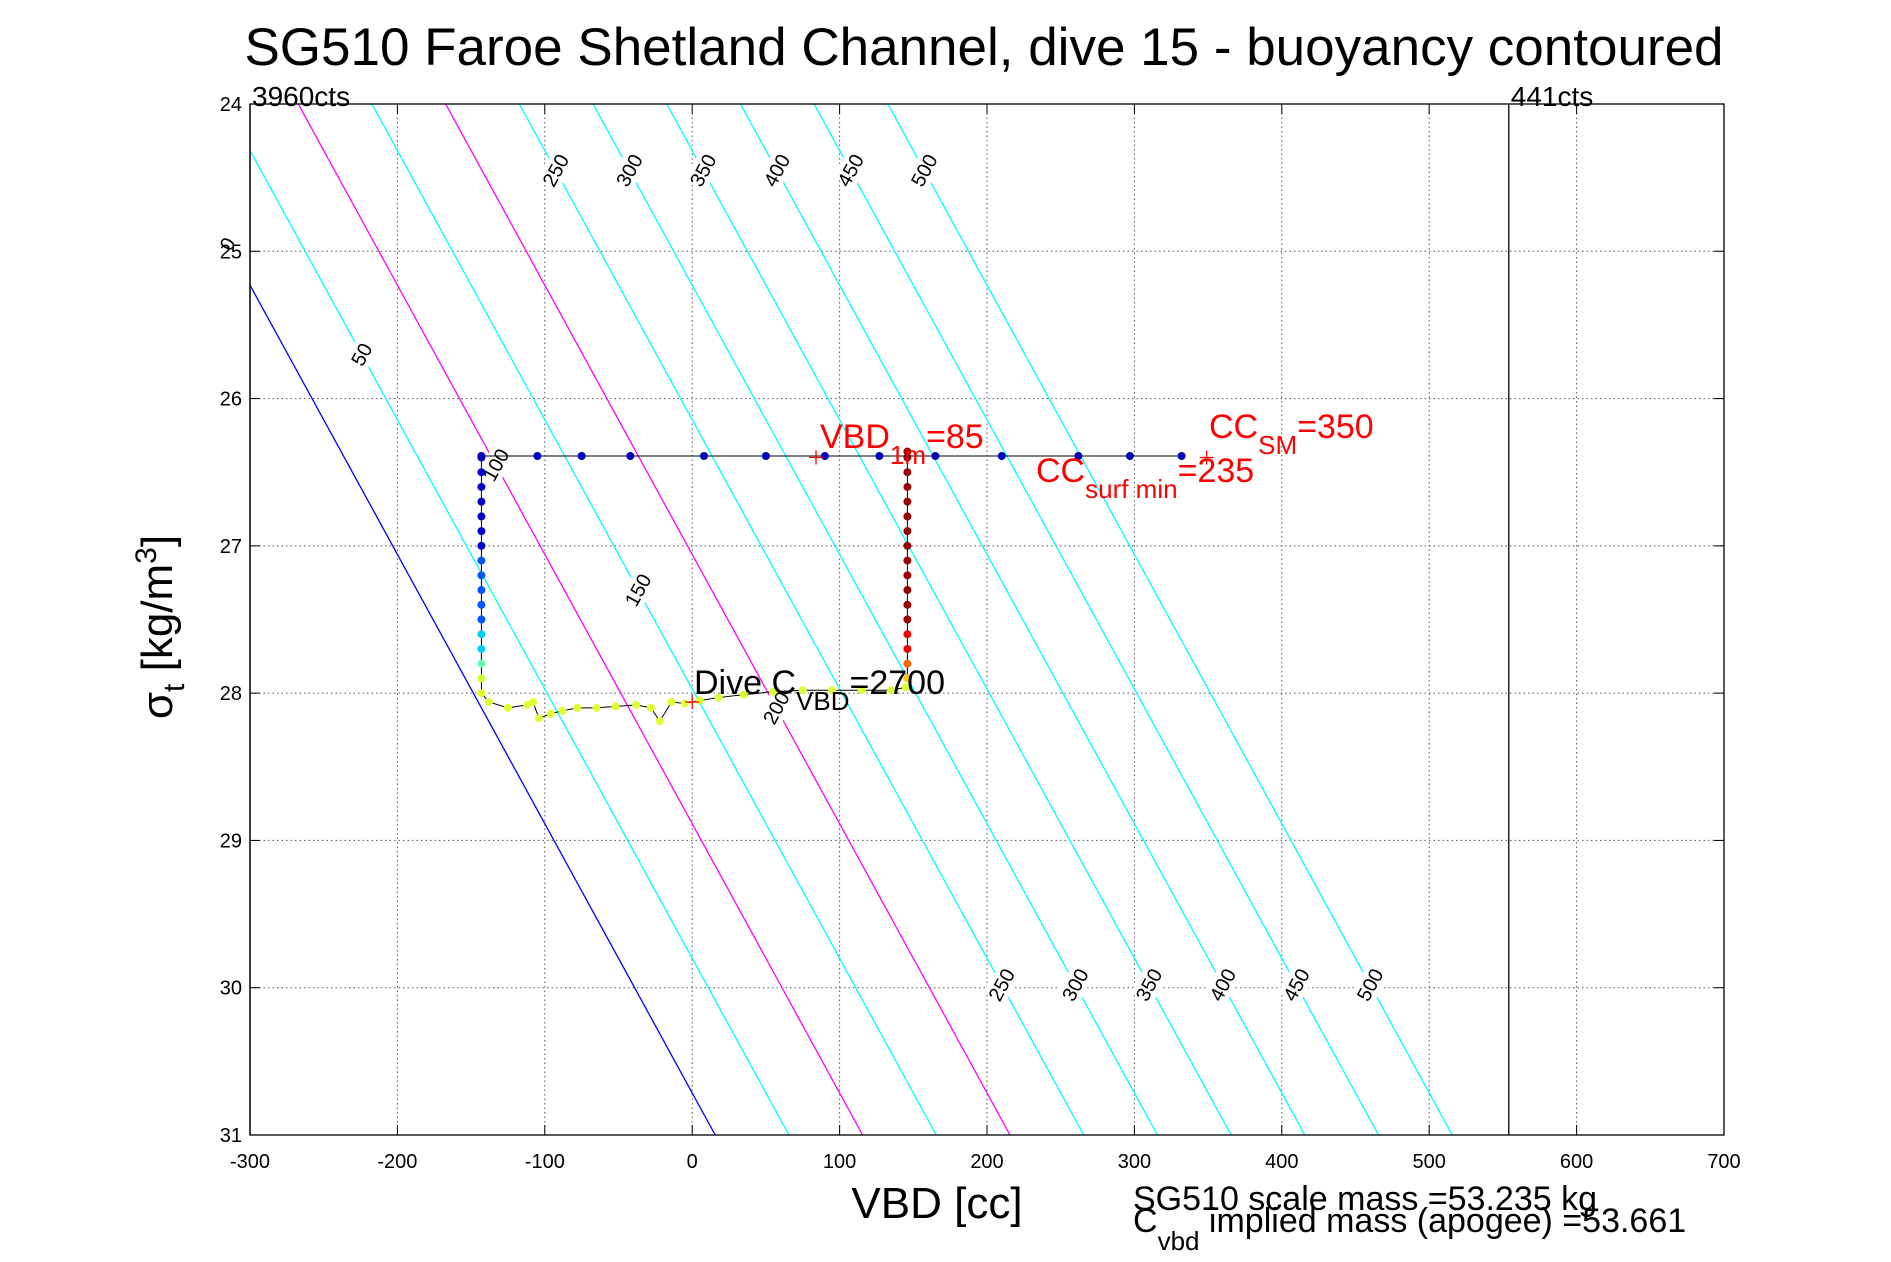 This screenshot has width=1891, height=1262. What do you see at coordinates (146, 555) in the screenshot?
I see `y-axis-label-superscript: 3` at bounding box center [146, 555].